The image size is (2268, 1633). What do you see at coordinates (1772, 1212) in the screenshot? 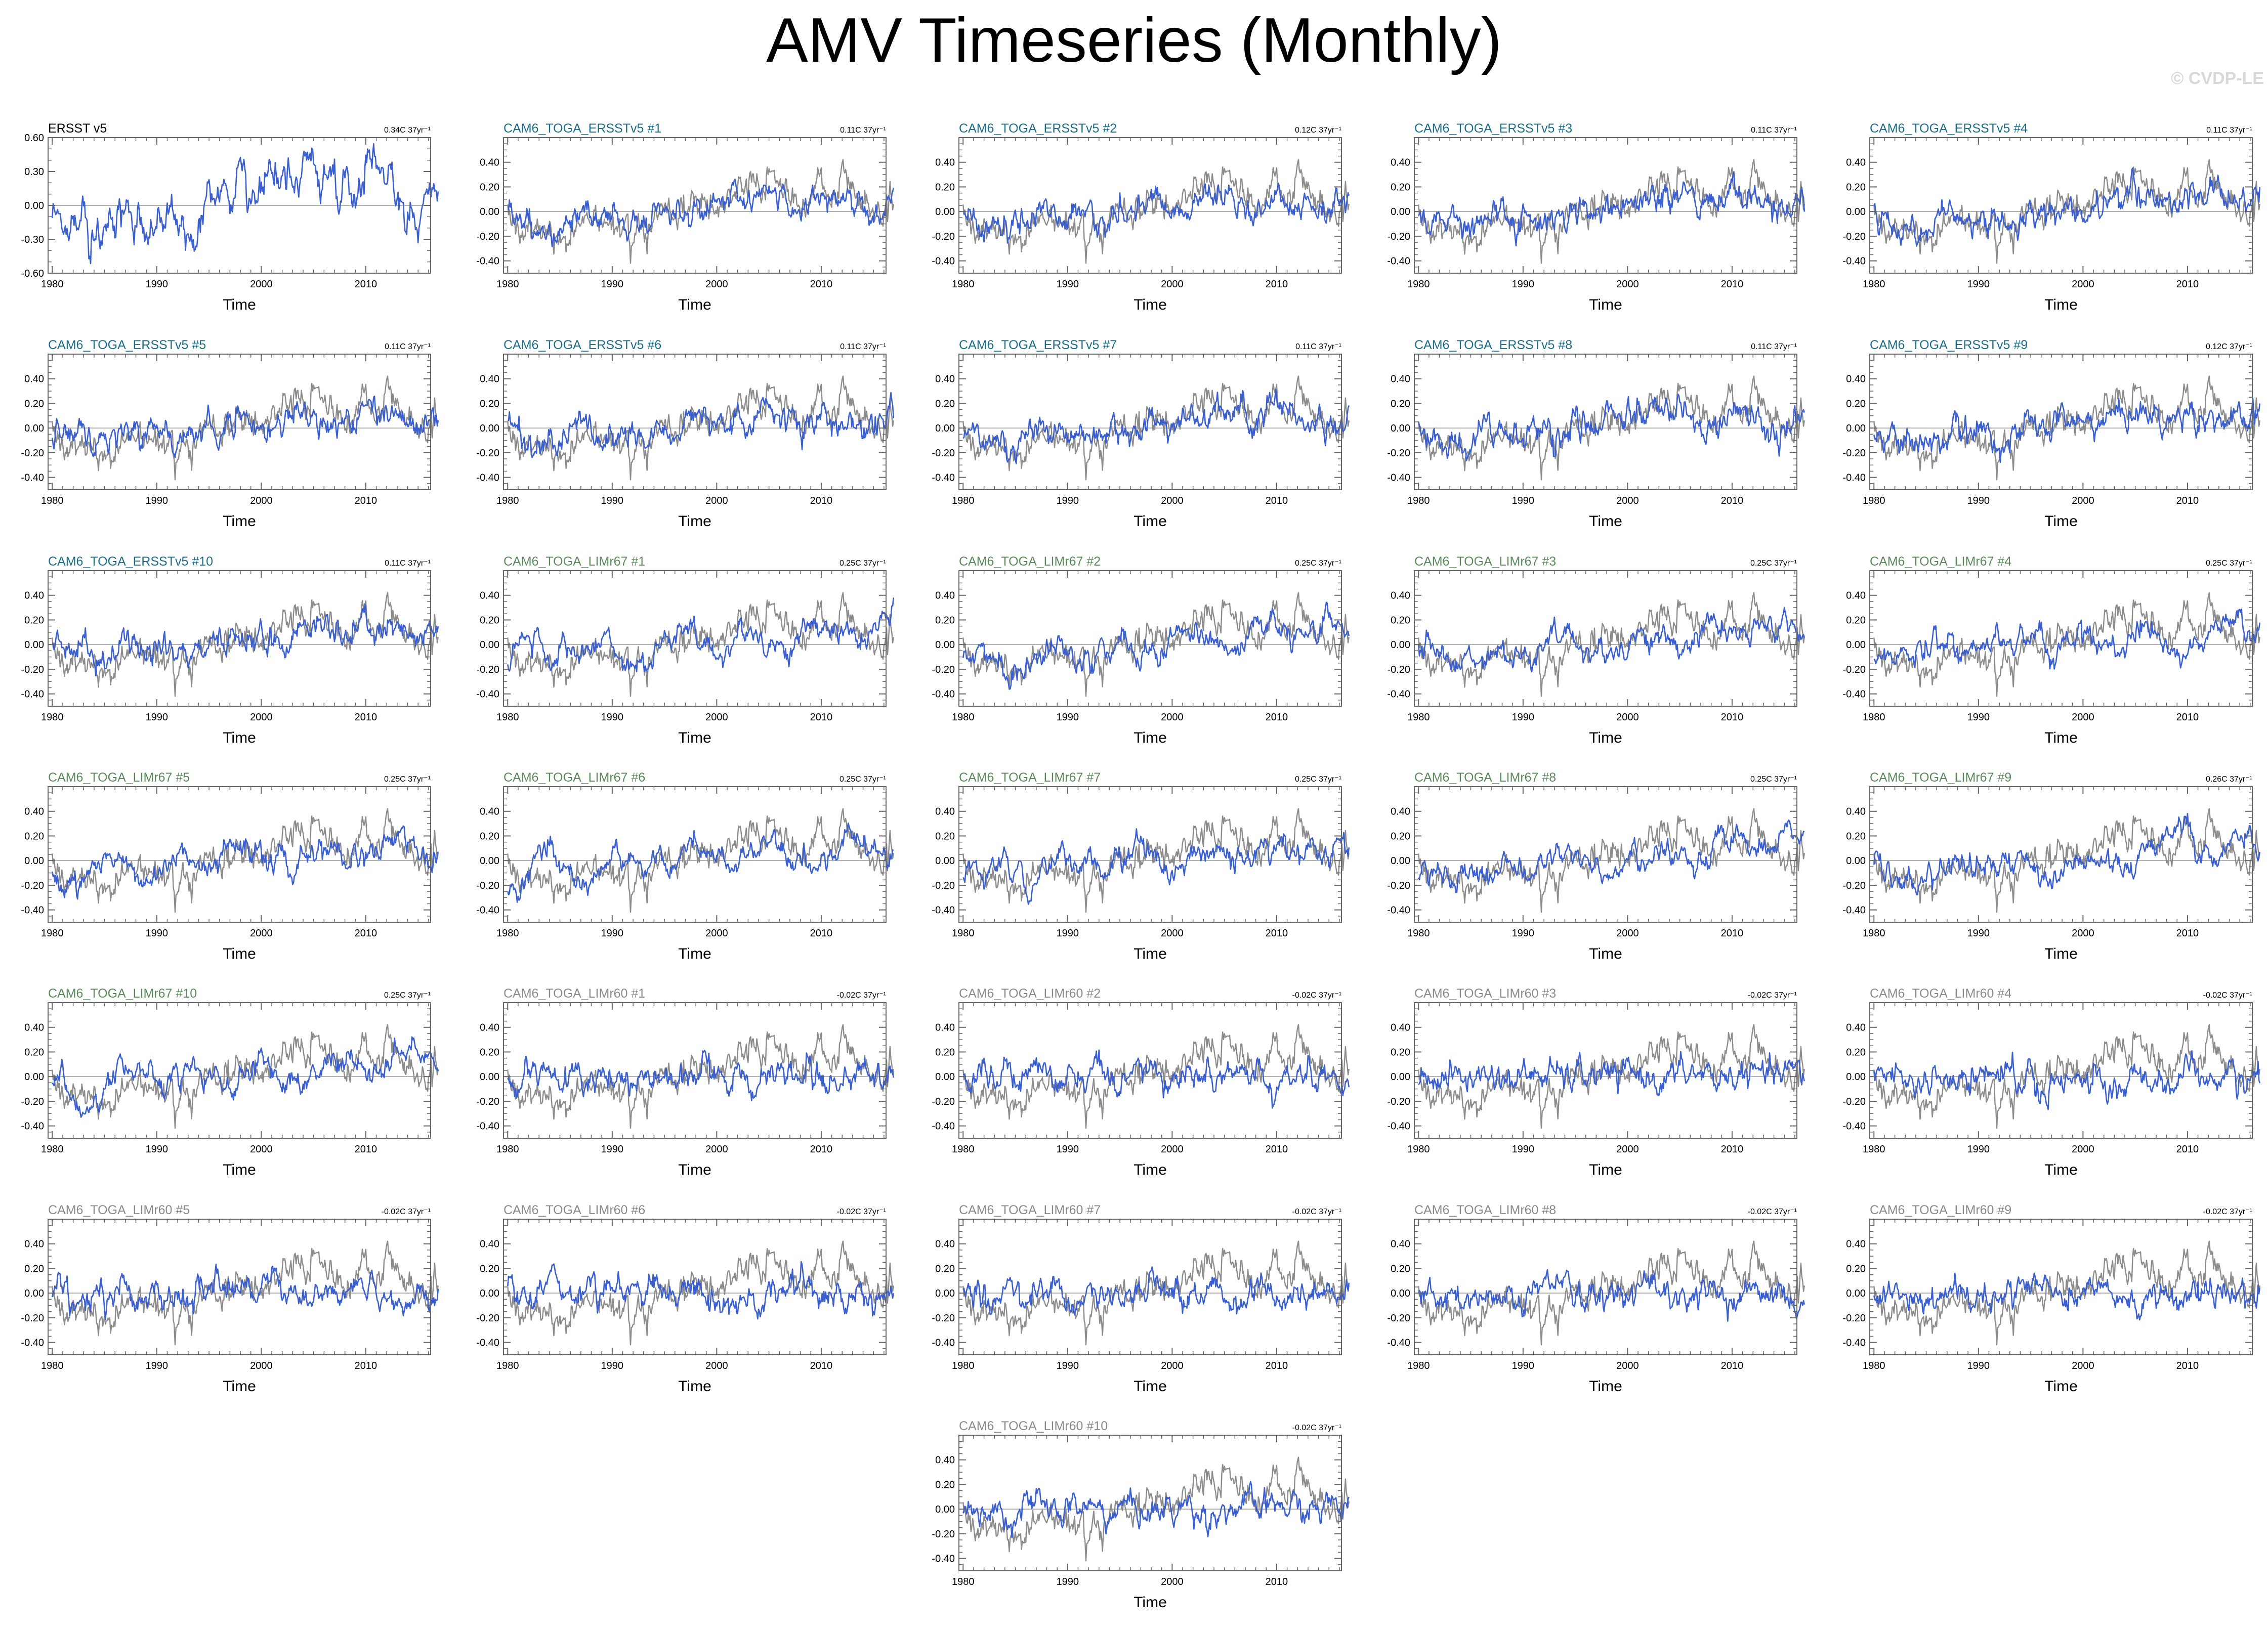
I see `trend-label: -0.02C 37yr⁻¹` at bounding box center [1772, 1212].